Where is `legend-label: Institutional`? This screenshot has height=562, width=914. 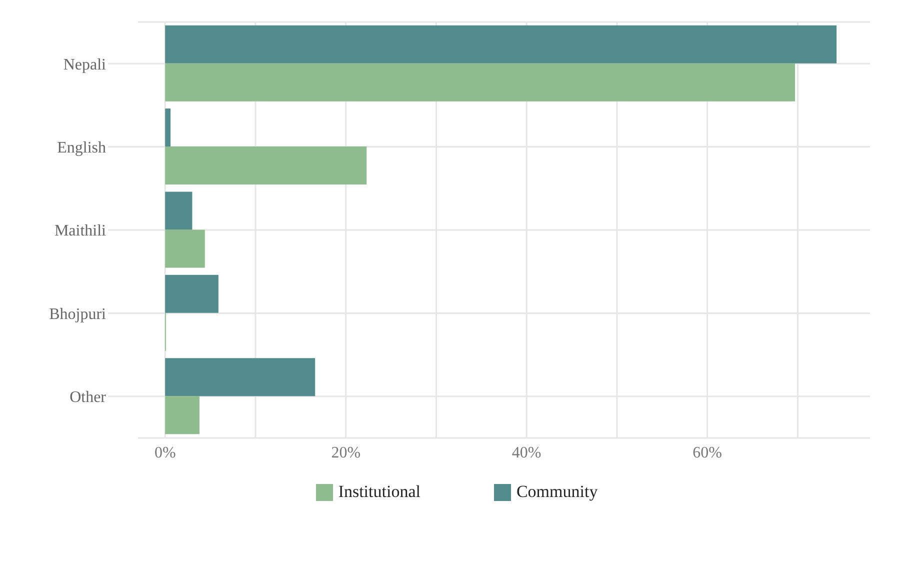
legend-label: Institutional is located at coordinates (379, 492).